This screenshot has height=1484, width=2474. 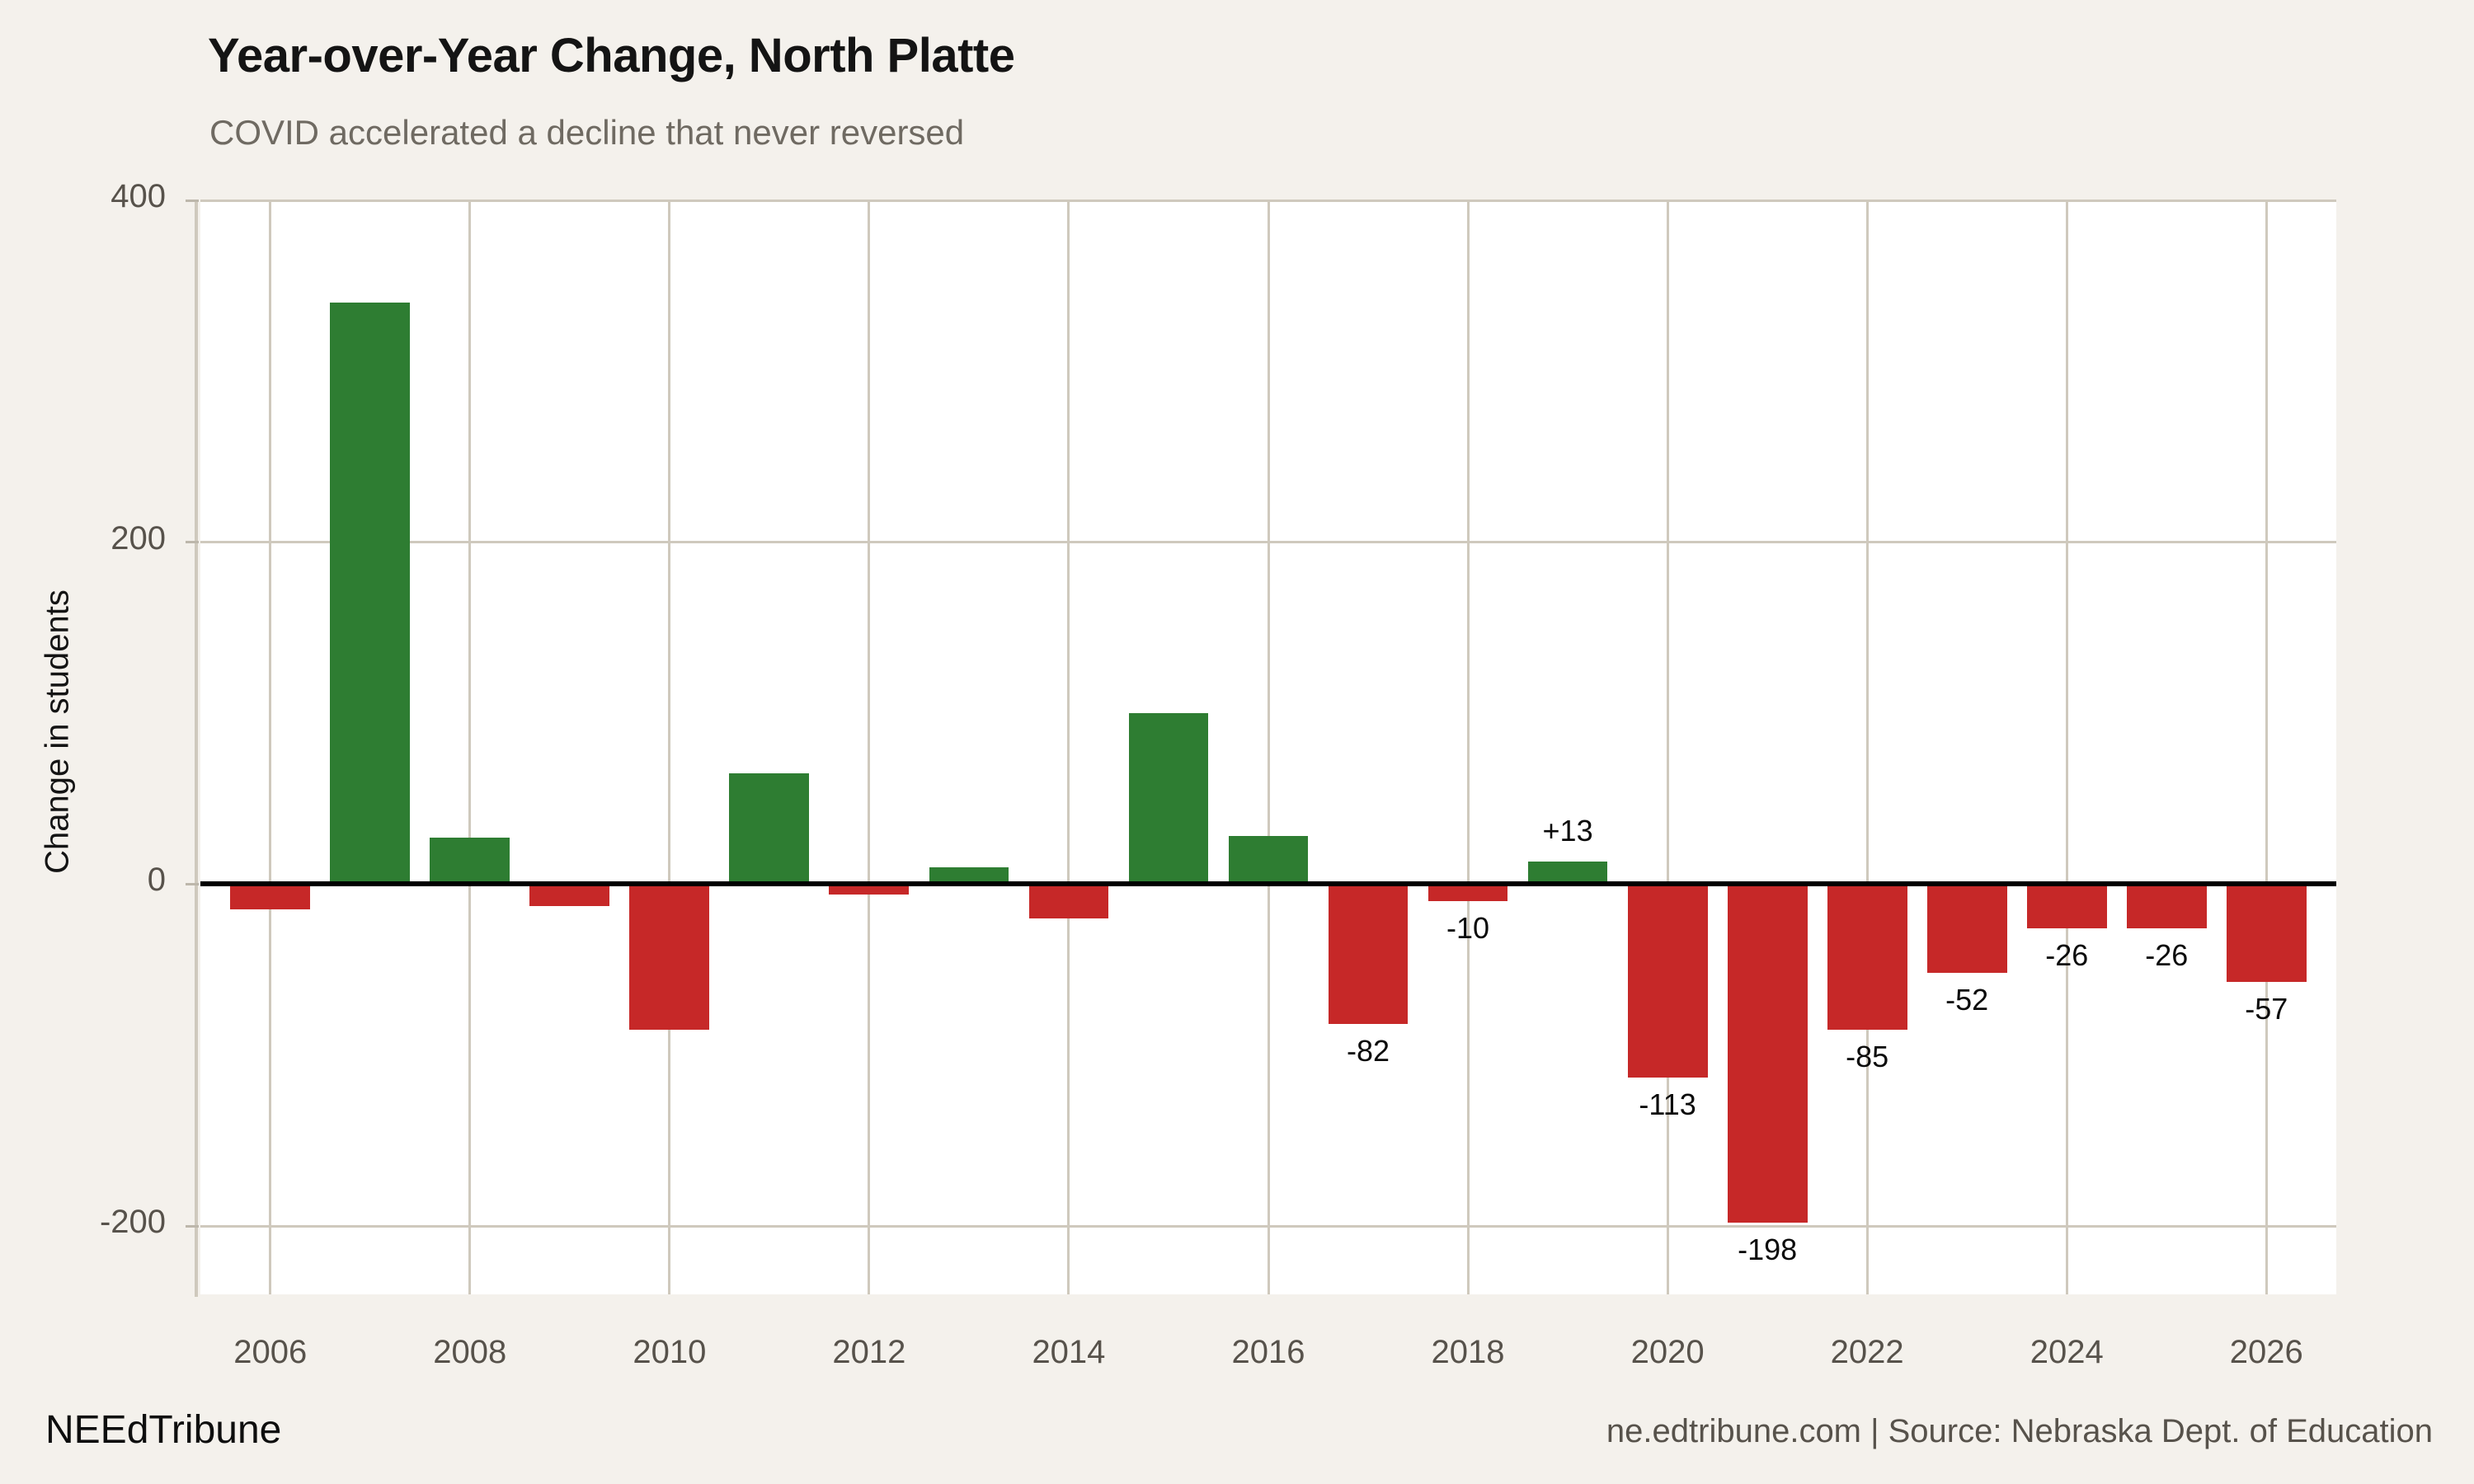 I want to click on bar-2020, so click(x=1667, y=981).